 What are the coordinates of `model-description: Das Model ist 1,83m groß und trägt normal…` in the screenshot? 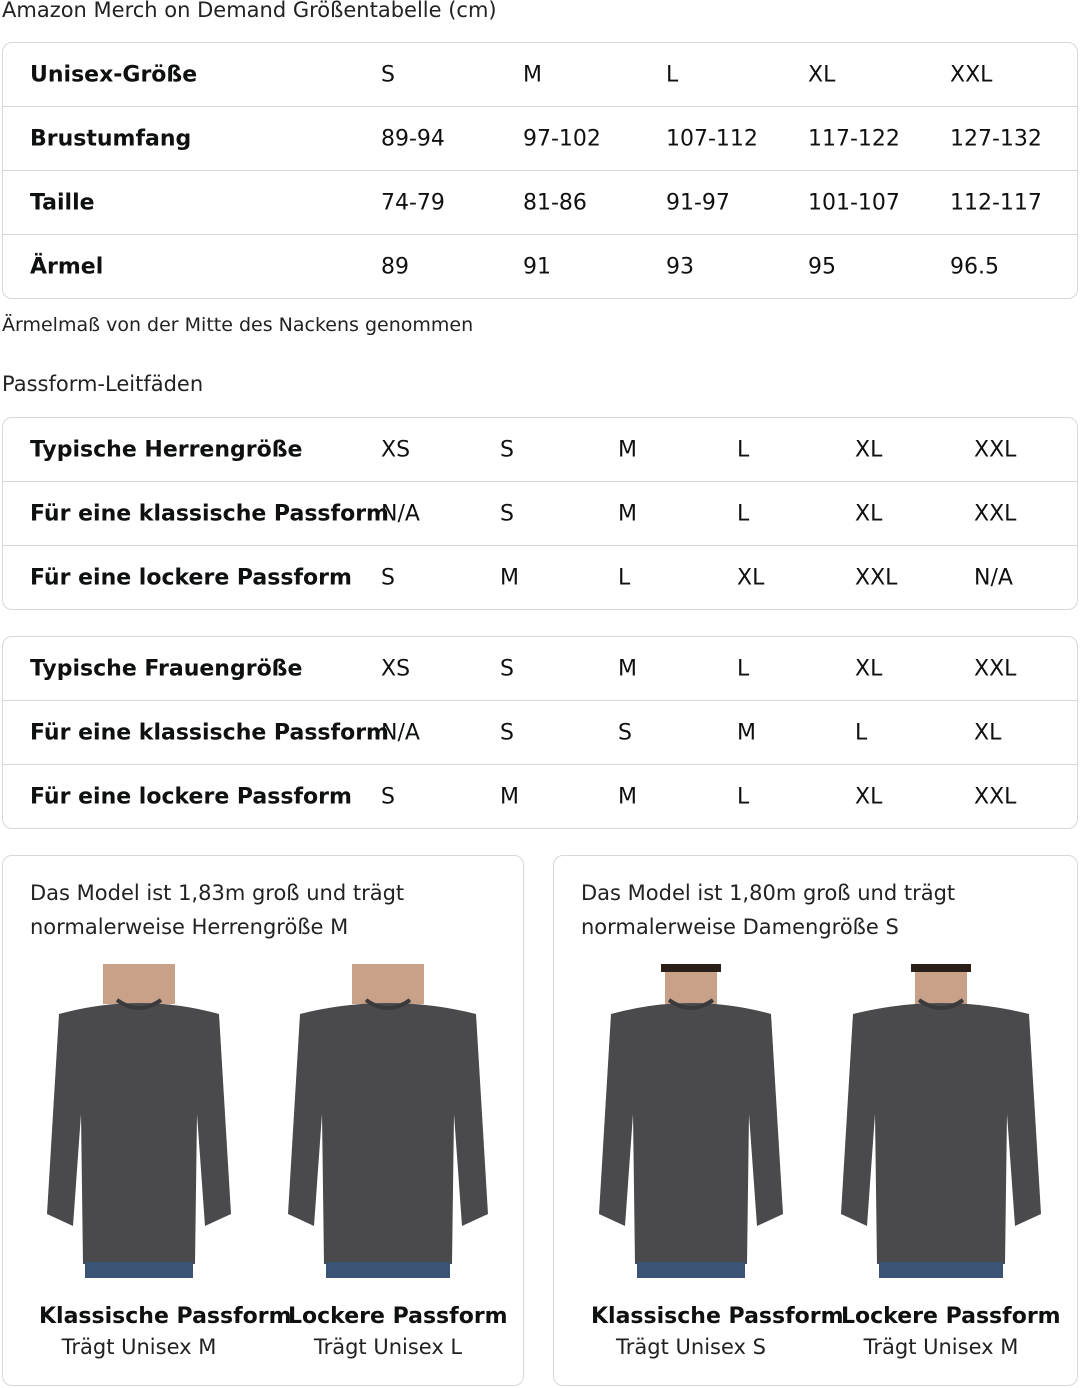 It's located at (217, 910).